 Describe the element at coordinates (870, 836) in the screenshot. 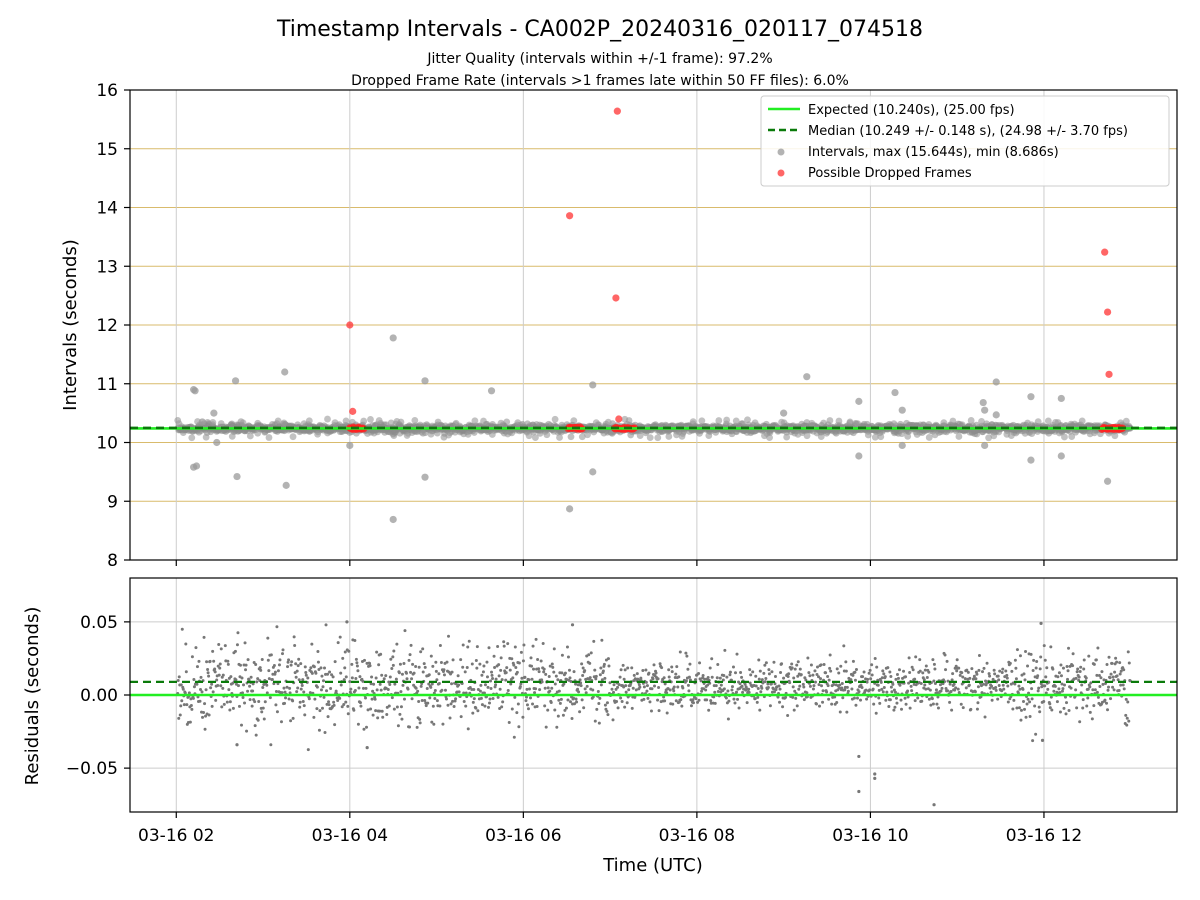

I see `x-tick-label: 03-16 10` at that location.